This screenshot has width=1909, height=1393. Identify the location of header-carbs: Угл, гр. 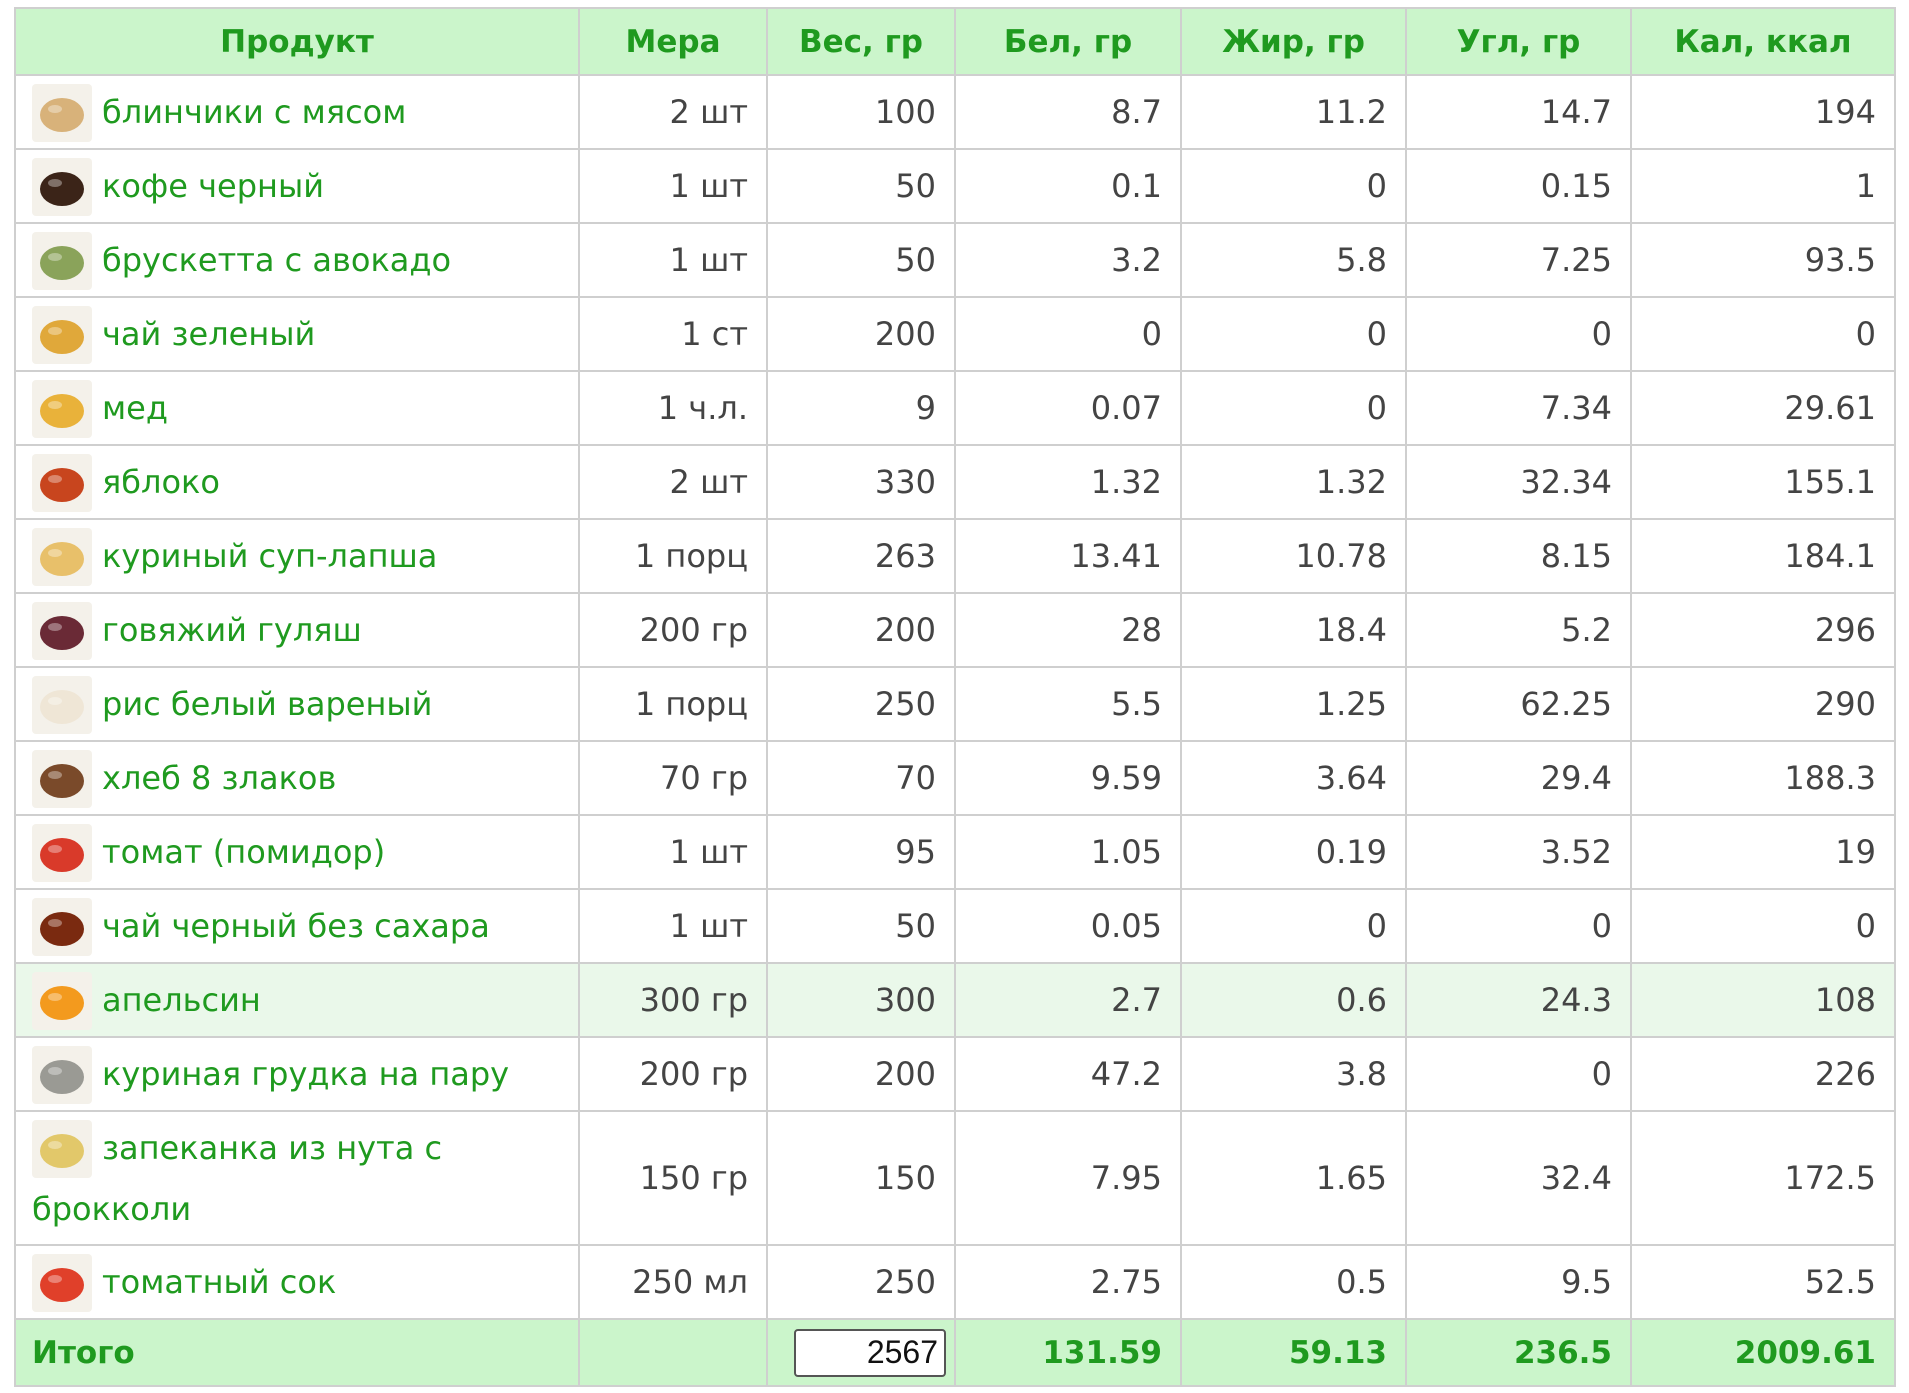
(1518, 41).